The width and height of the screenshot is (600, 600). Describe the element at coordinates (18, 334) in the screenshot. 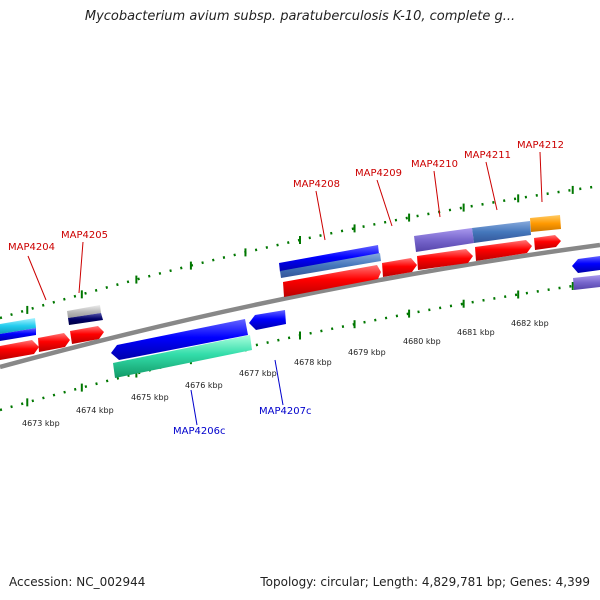

I see `gene-block-blue-left` at that location.